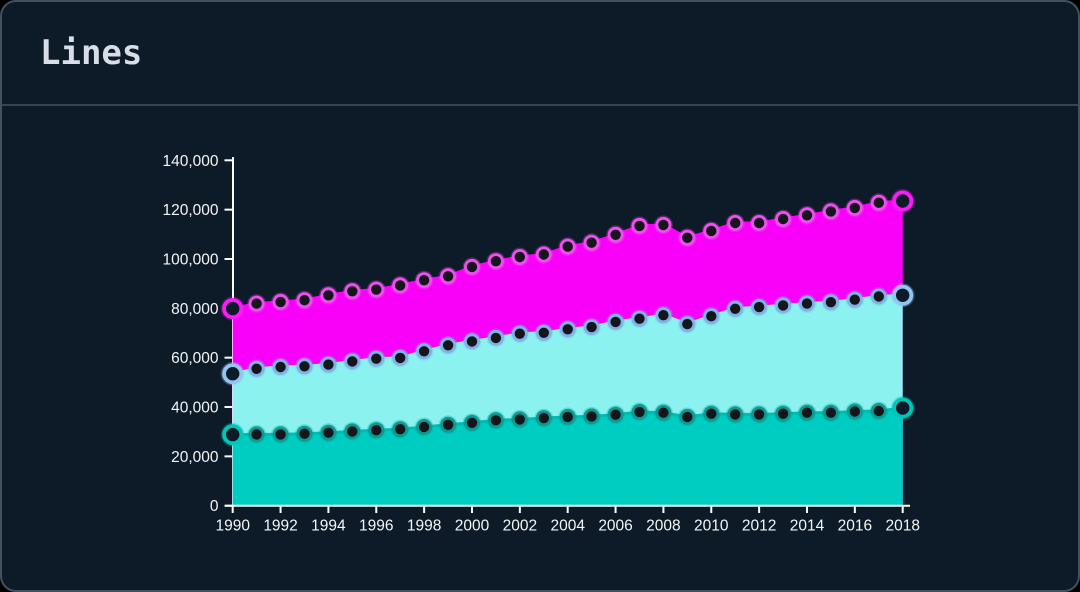 Image resolution: width=1080 pixels, height=592 pixels. What do you see at coordinates (91, 53) in the screenshot?
I see `card-title: Lines` at bounding box center [91, 53].